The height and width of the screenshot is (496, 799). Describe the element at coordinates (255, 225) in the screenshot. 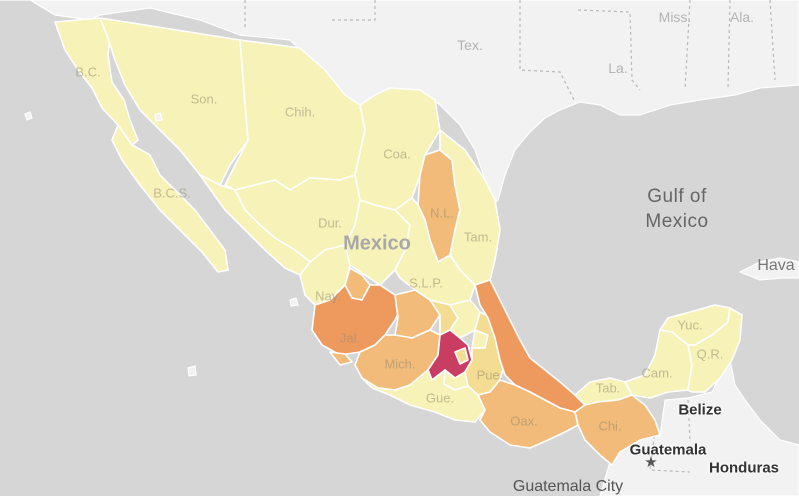

I see `state-sinaloa` at that location.